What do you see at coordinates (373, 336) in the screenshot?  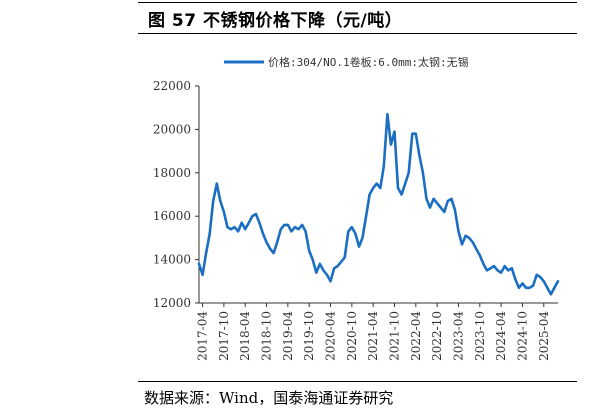 I see `x-tick-label: 2021-04` at bounding box center [373, 336].